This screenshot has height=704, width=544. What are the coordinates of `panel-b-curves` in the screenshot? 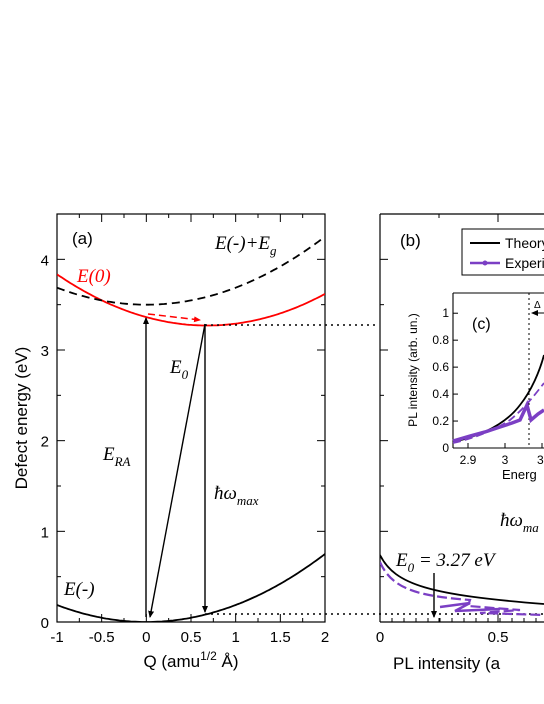 It's located at (462, 585).